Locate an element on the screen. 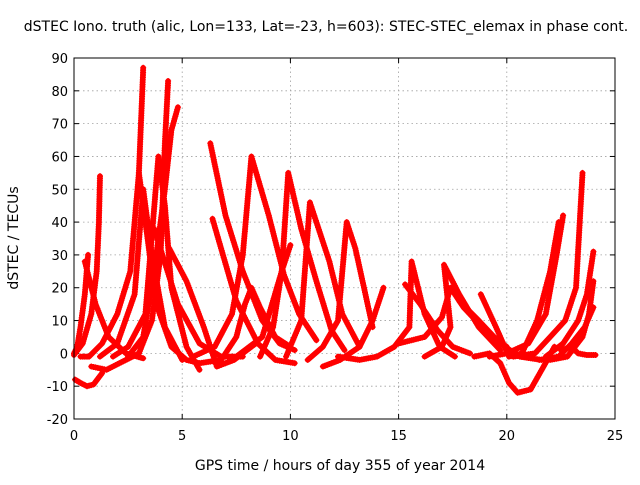 The width and height of the screenshot is (640, 485). y-tick-label: 30 is located at coordinates (59, 256).